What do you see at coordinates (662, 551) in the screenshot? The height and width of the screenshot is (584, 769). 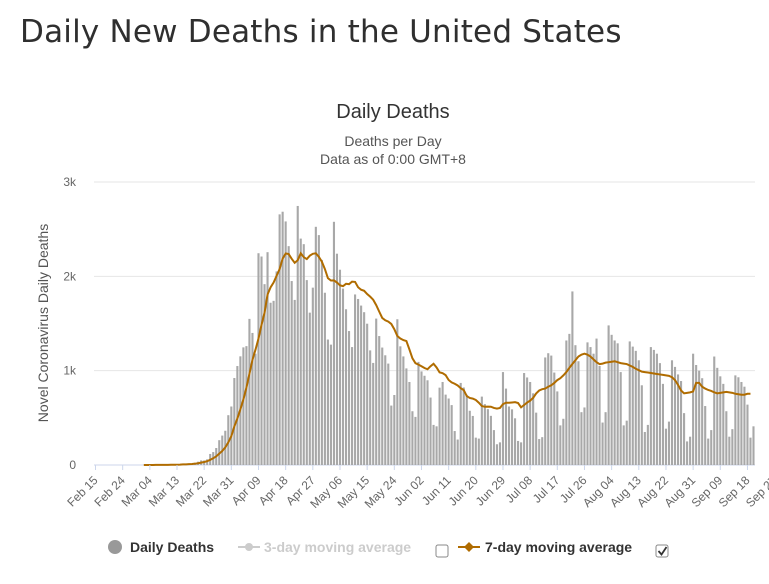 I see `seven-day-average-checkbox` at bounding box center [662, 551].